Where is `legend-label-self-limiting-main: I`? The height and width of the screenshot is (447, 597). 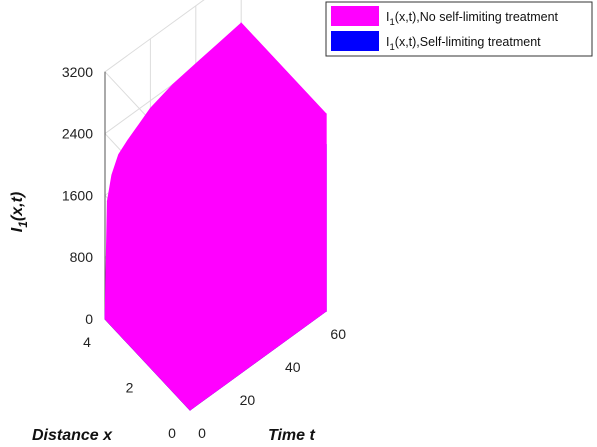
legend-label-self-limiting-main: I is located at coordinates (387, 42).